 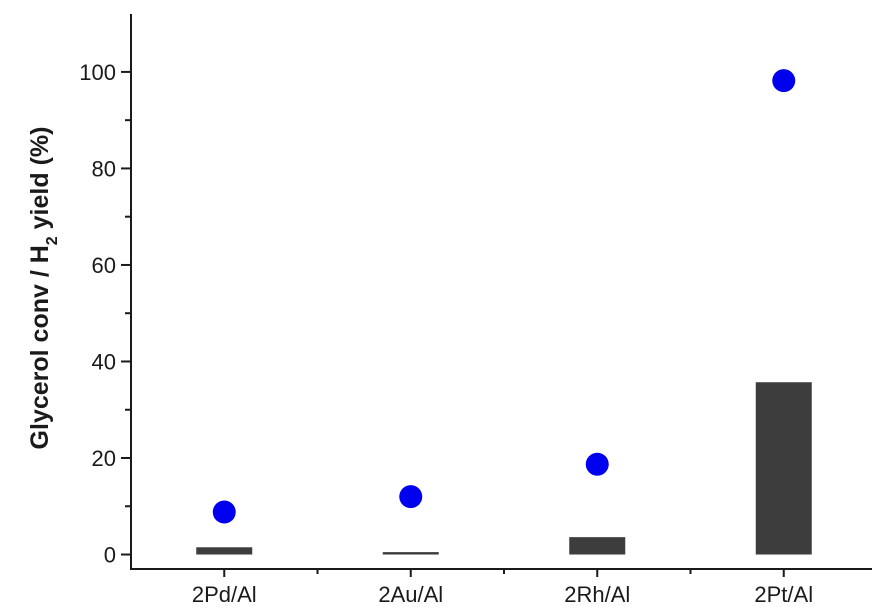 I want to click on y-tick-label: 100, so click(x=97, y=72).